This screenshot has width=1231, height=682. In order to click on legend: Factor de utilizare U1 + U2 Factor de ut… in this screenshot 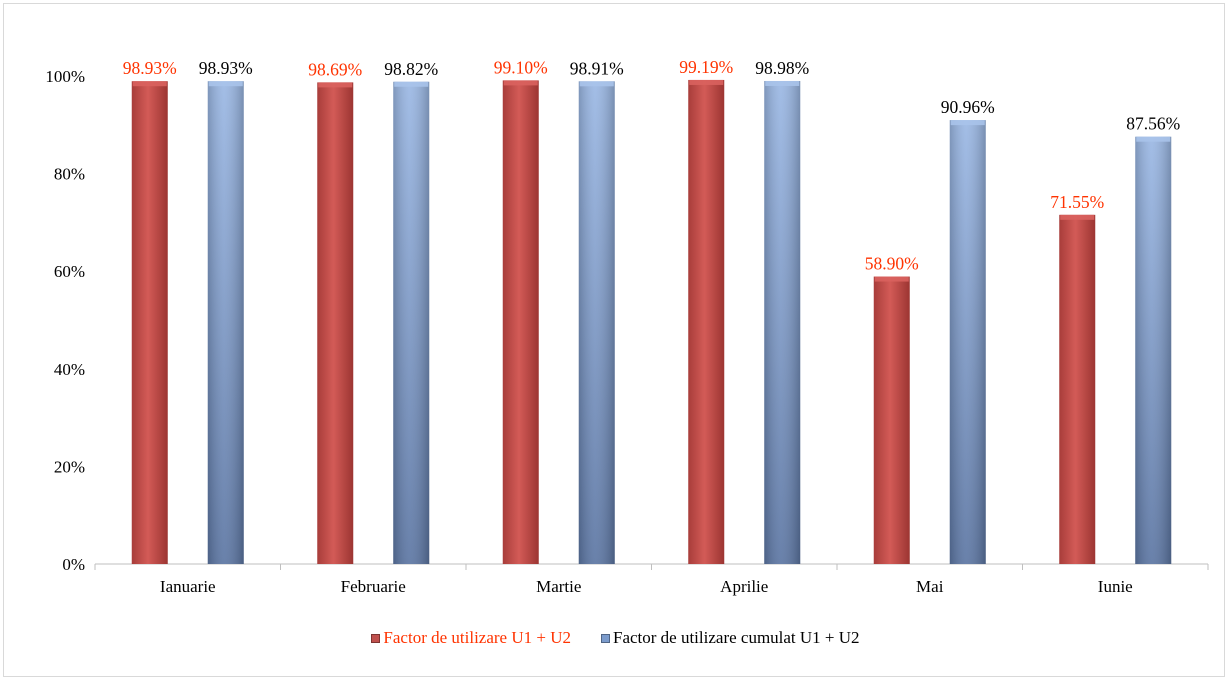, I will do `click(615, 638)`.